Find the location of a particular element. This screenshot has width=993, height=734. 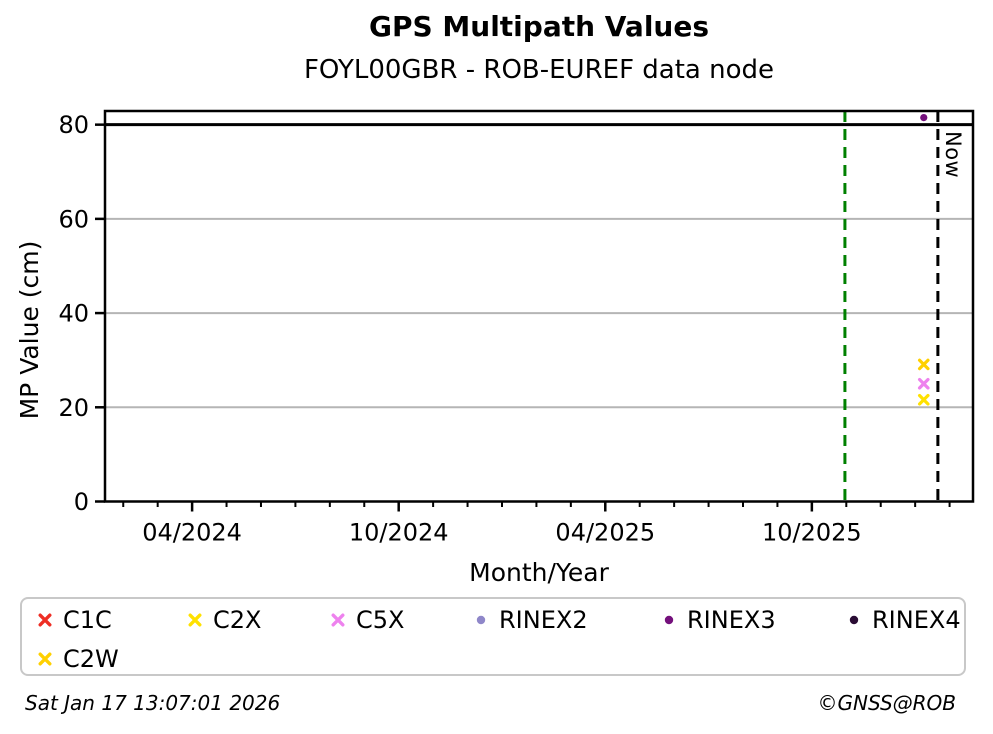

legend-label: RINEX4 is located at coordinates (916, 620).